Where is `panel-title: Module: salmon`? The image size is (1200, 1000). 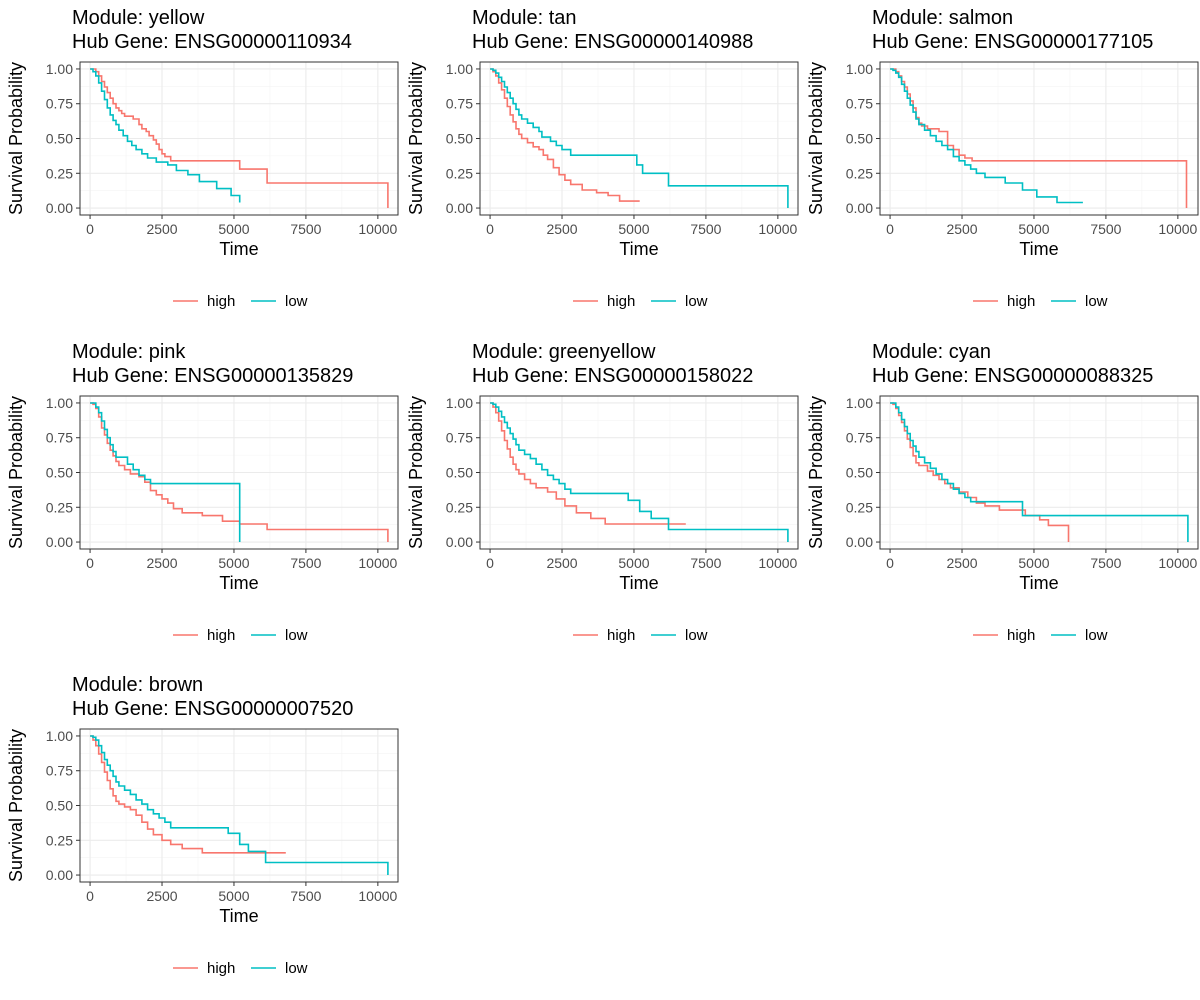
panel-title: Module: salmon is located at coordinates (942, 18).